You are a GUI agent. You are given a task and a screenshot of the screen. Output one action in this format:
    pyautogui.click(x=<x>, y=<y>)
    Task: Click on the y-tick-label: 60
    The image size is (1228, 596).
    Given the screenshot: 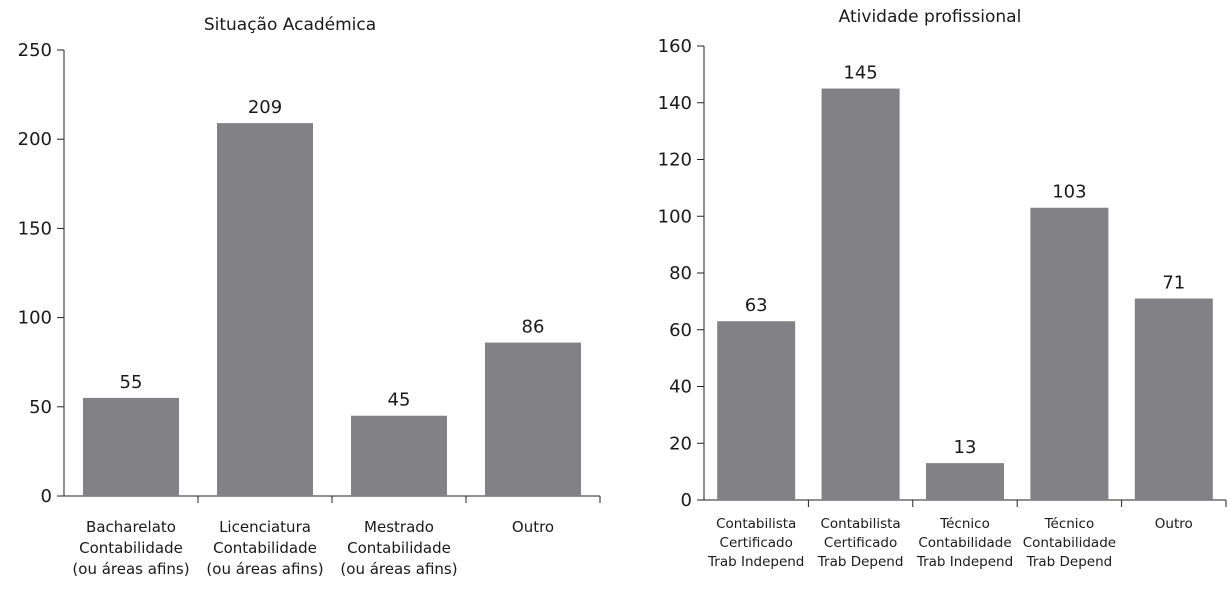 What is the action you would take?
    pyautogui.click(x=680, y=330)
    